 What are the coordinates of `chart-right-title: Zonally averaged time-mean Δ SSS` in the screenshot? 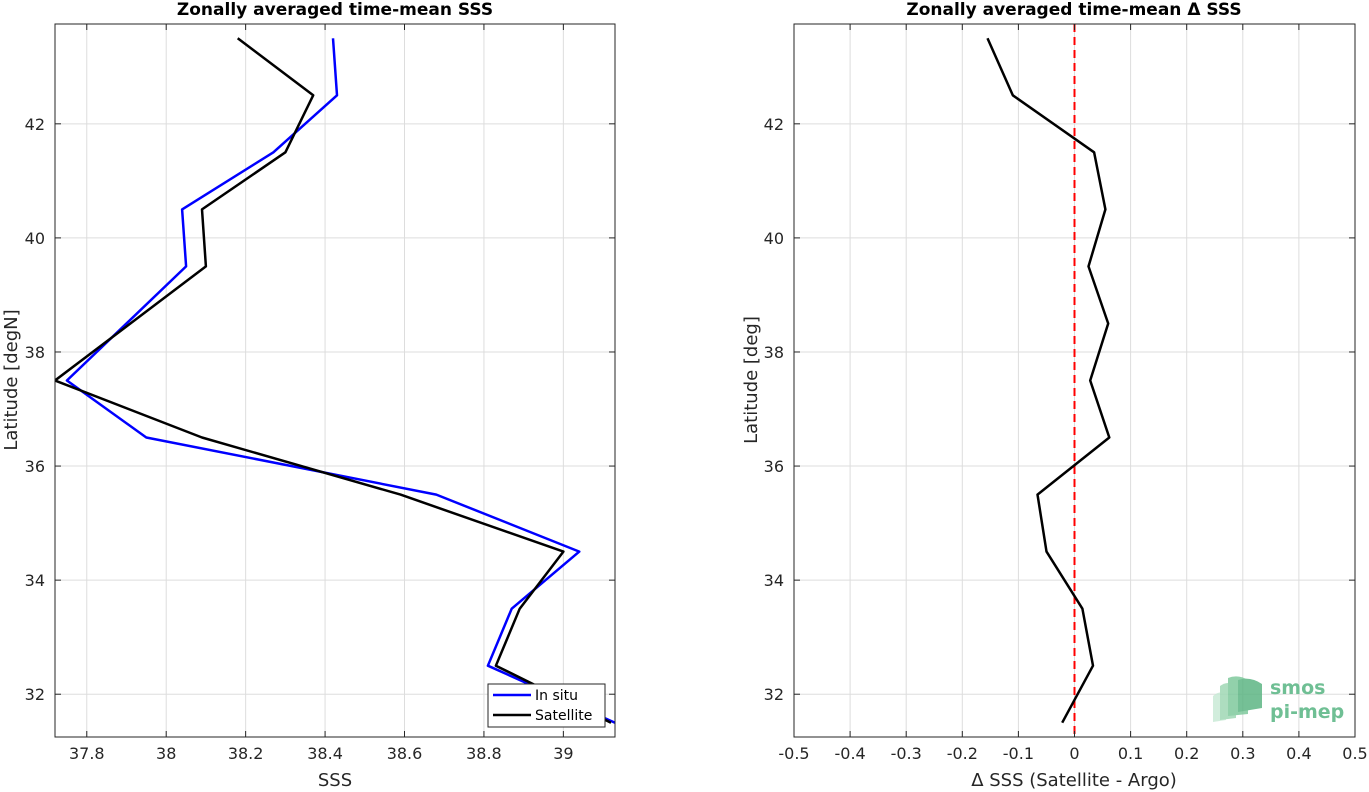 It's located at (1073, 10).